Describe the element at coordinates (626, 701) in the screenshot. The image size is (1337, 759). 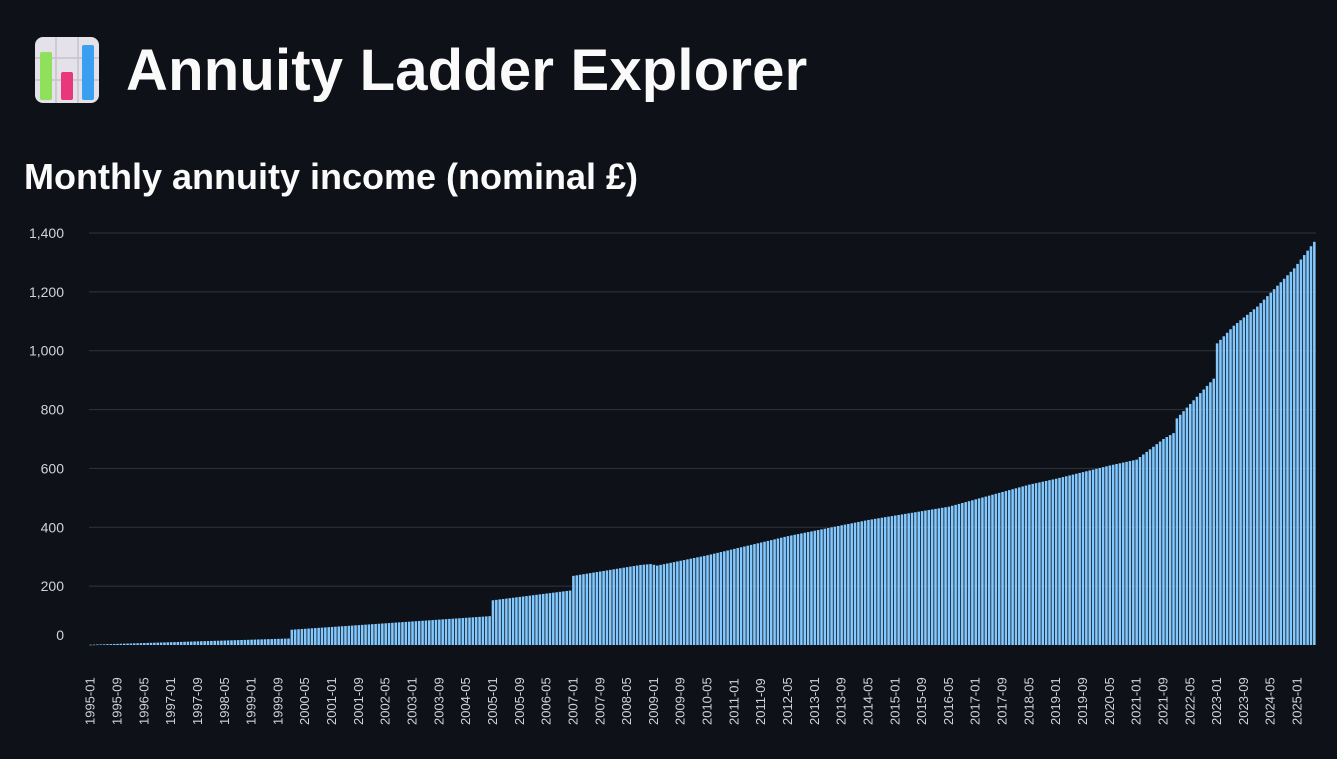
I see `x-tick-label: 2008-05` at that location.